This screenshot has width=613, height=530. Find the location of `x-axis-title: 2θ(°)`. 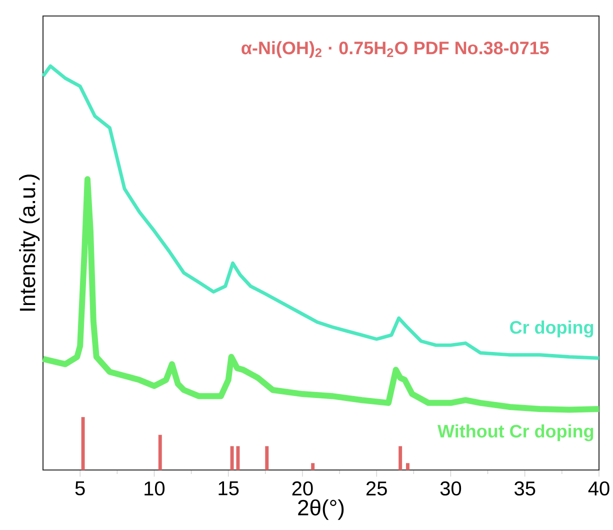

x-axis-title: 2θ(°) is located at coordinates (321, 509).